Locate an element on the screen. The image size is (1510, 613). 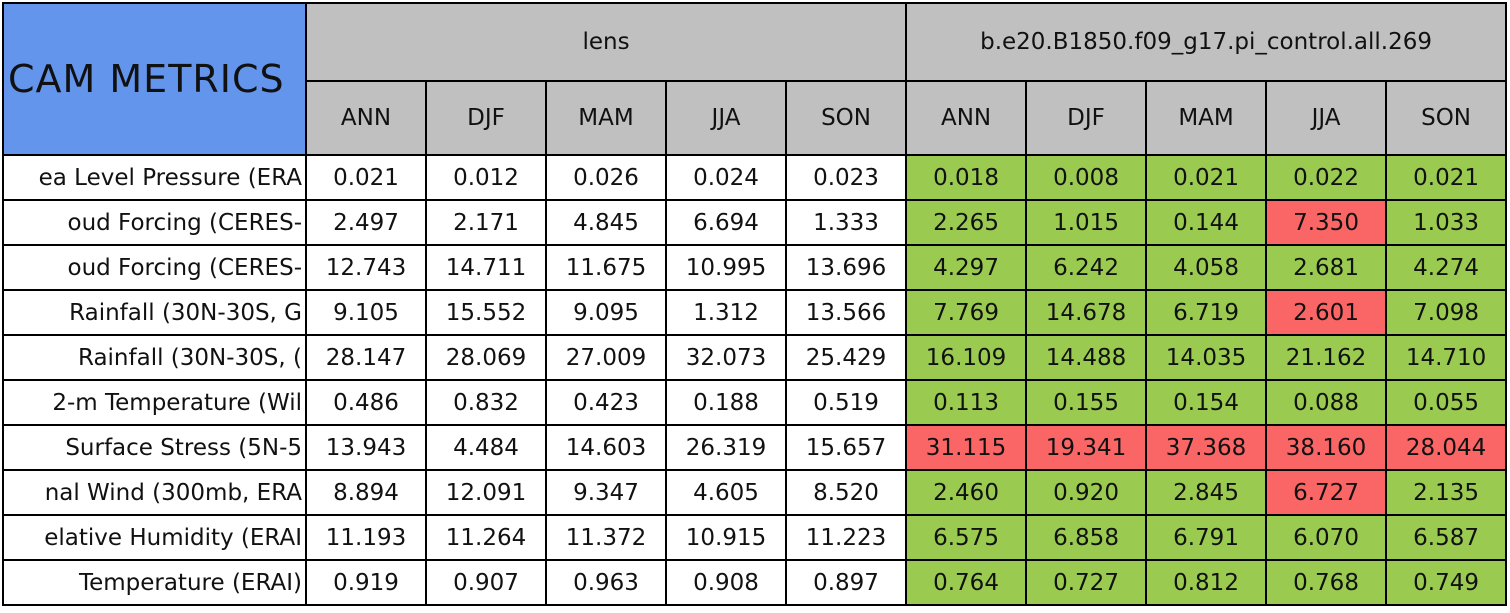
cell: 6.694 is located at coordinates (726, 222).